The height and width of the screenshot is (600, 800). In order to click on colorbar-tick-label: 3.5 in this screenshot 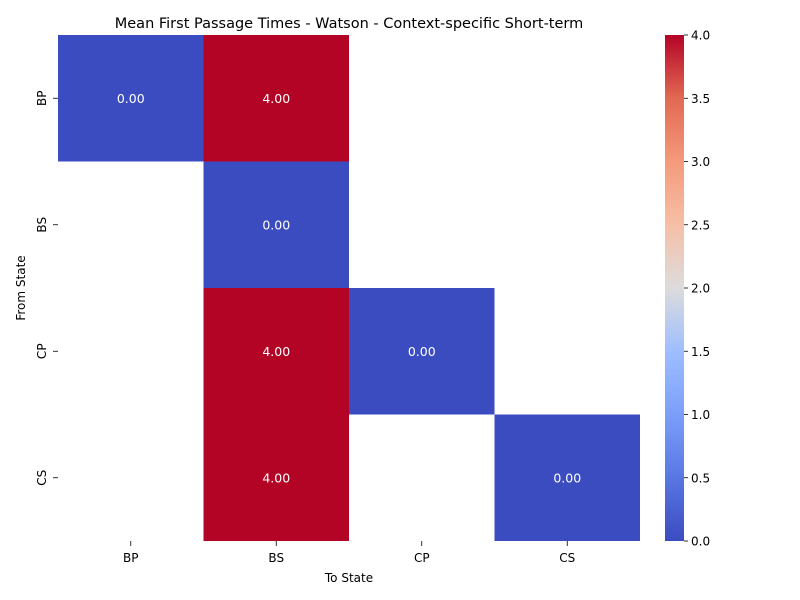, I will do `click(700, 99)`.